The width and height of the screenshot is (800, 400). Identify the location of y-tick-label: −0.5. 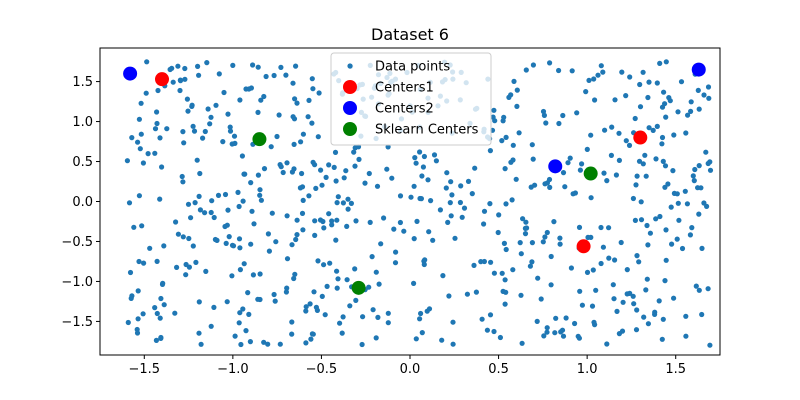
(77, 242).